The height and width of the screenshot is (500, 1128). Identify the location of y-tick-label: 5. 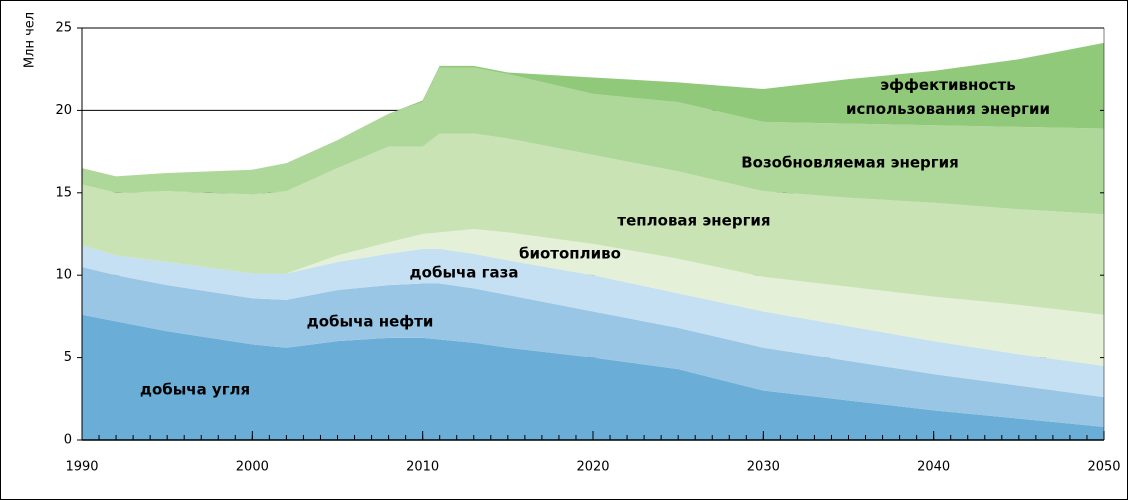
(68, 357).